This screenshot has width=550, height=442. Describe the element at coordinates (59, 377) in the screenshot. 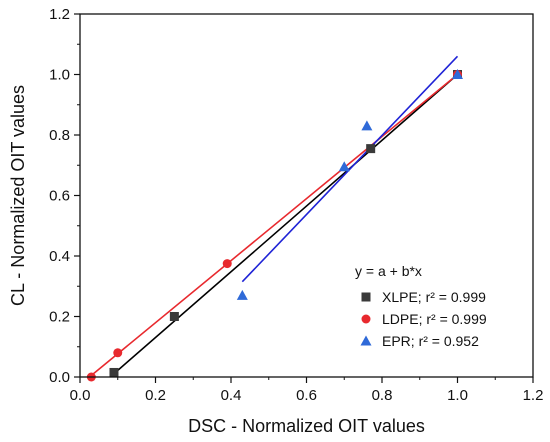

I see `y-tick-label: 0.0` at that location.